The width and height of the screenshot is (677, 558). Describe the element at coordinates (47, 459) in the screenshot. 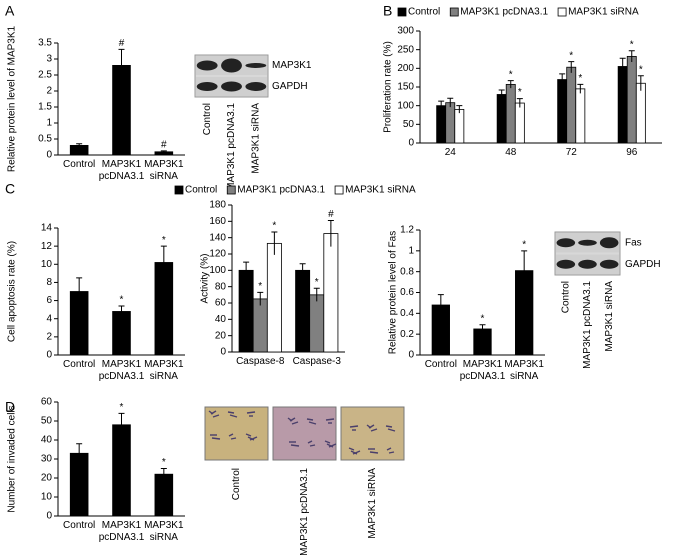

I see `y-tick-label: 30` at that location.